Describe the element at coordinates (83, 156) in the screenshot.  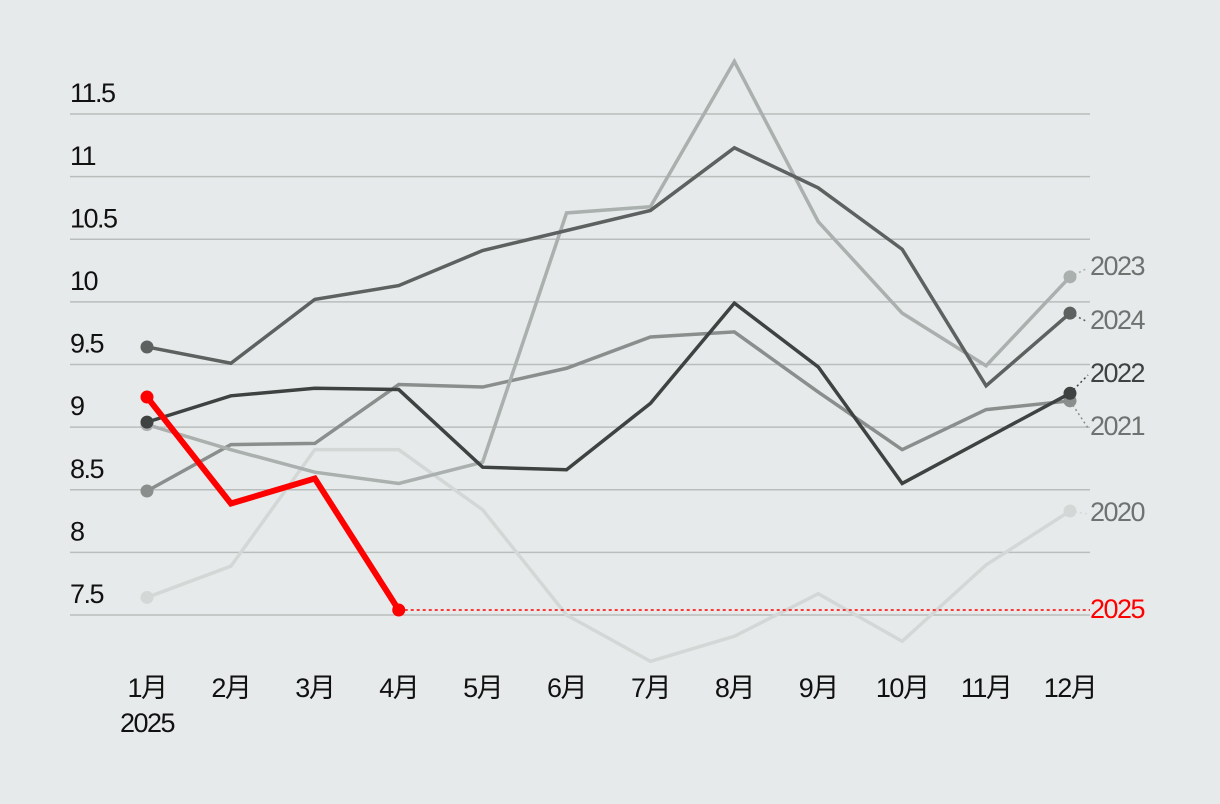
I see `y-tick-label: 11` at that location.